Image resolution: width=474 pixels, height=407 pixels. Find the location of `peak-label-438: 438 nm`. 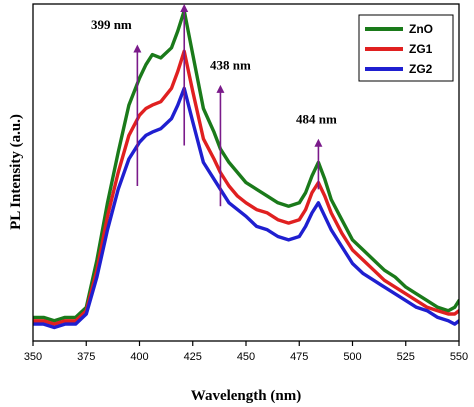

peak-label-438: 438 nm is located at coordinates (230, 64).